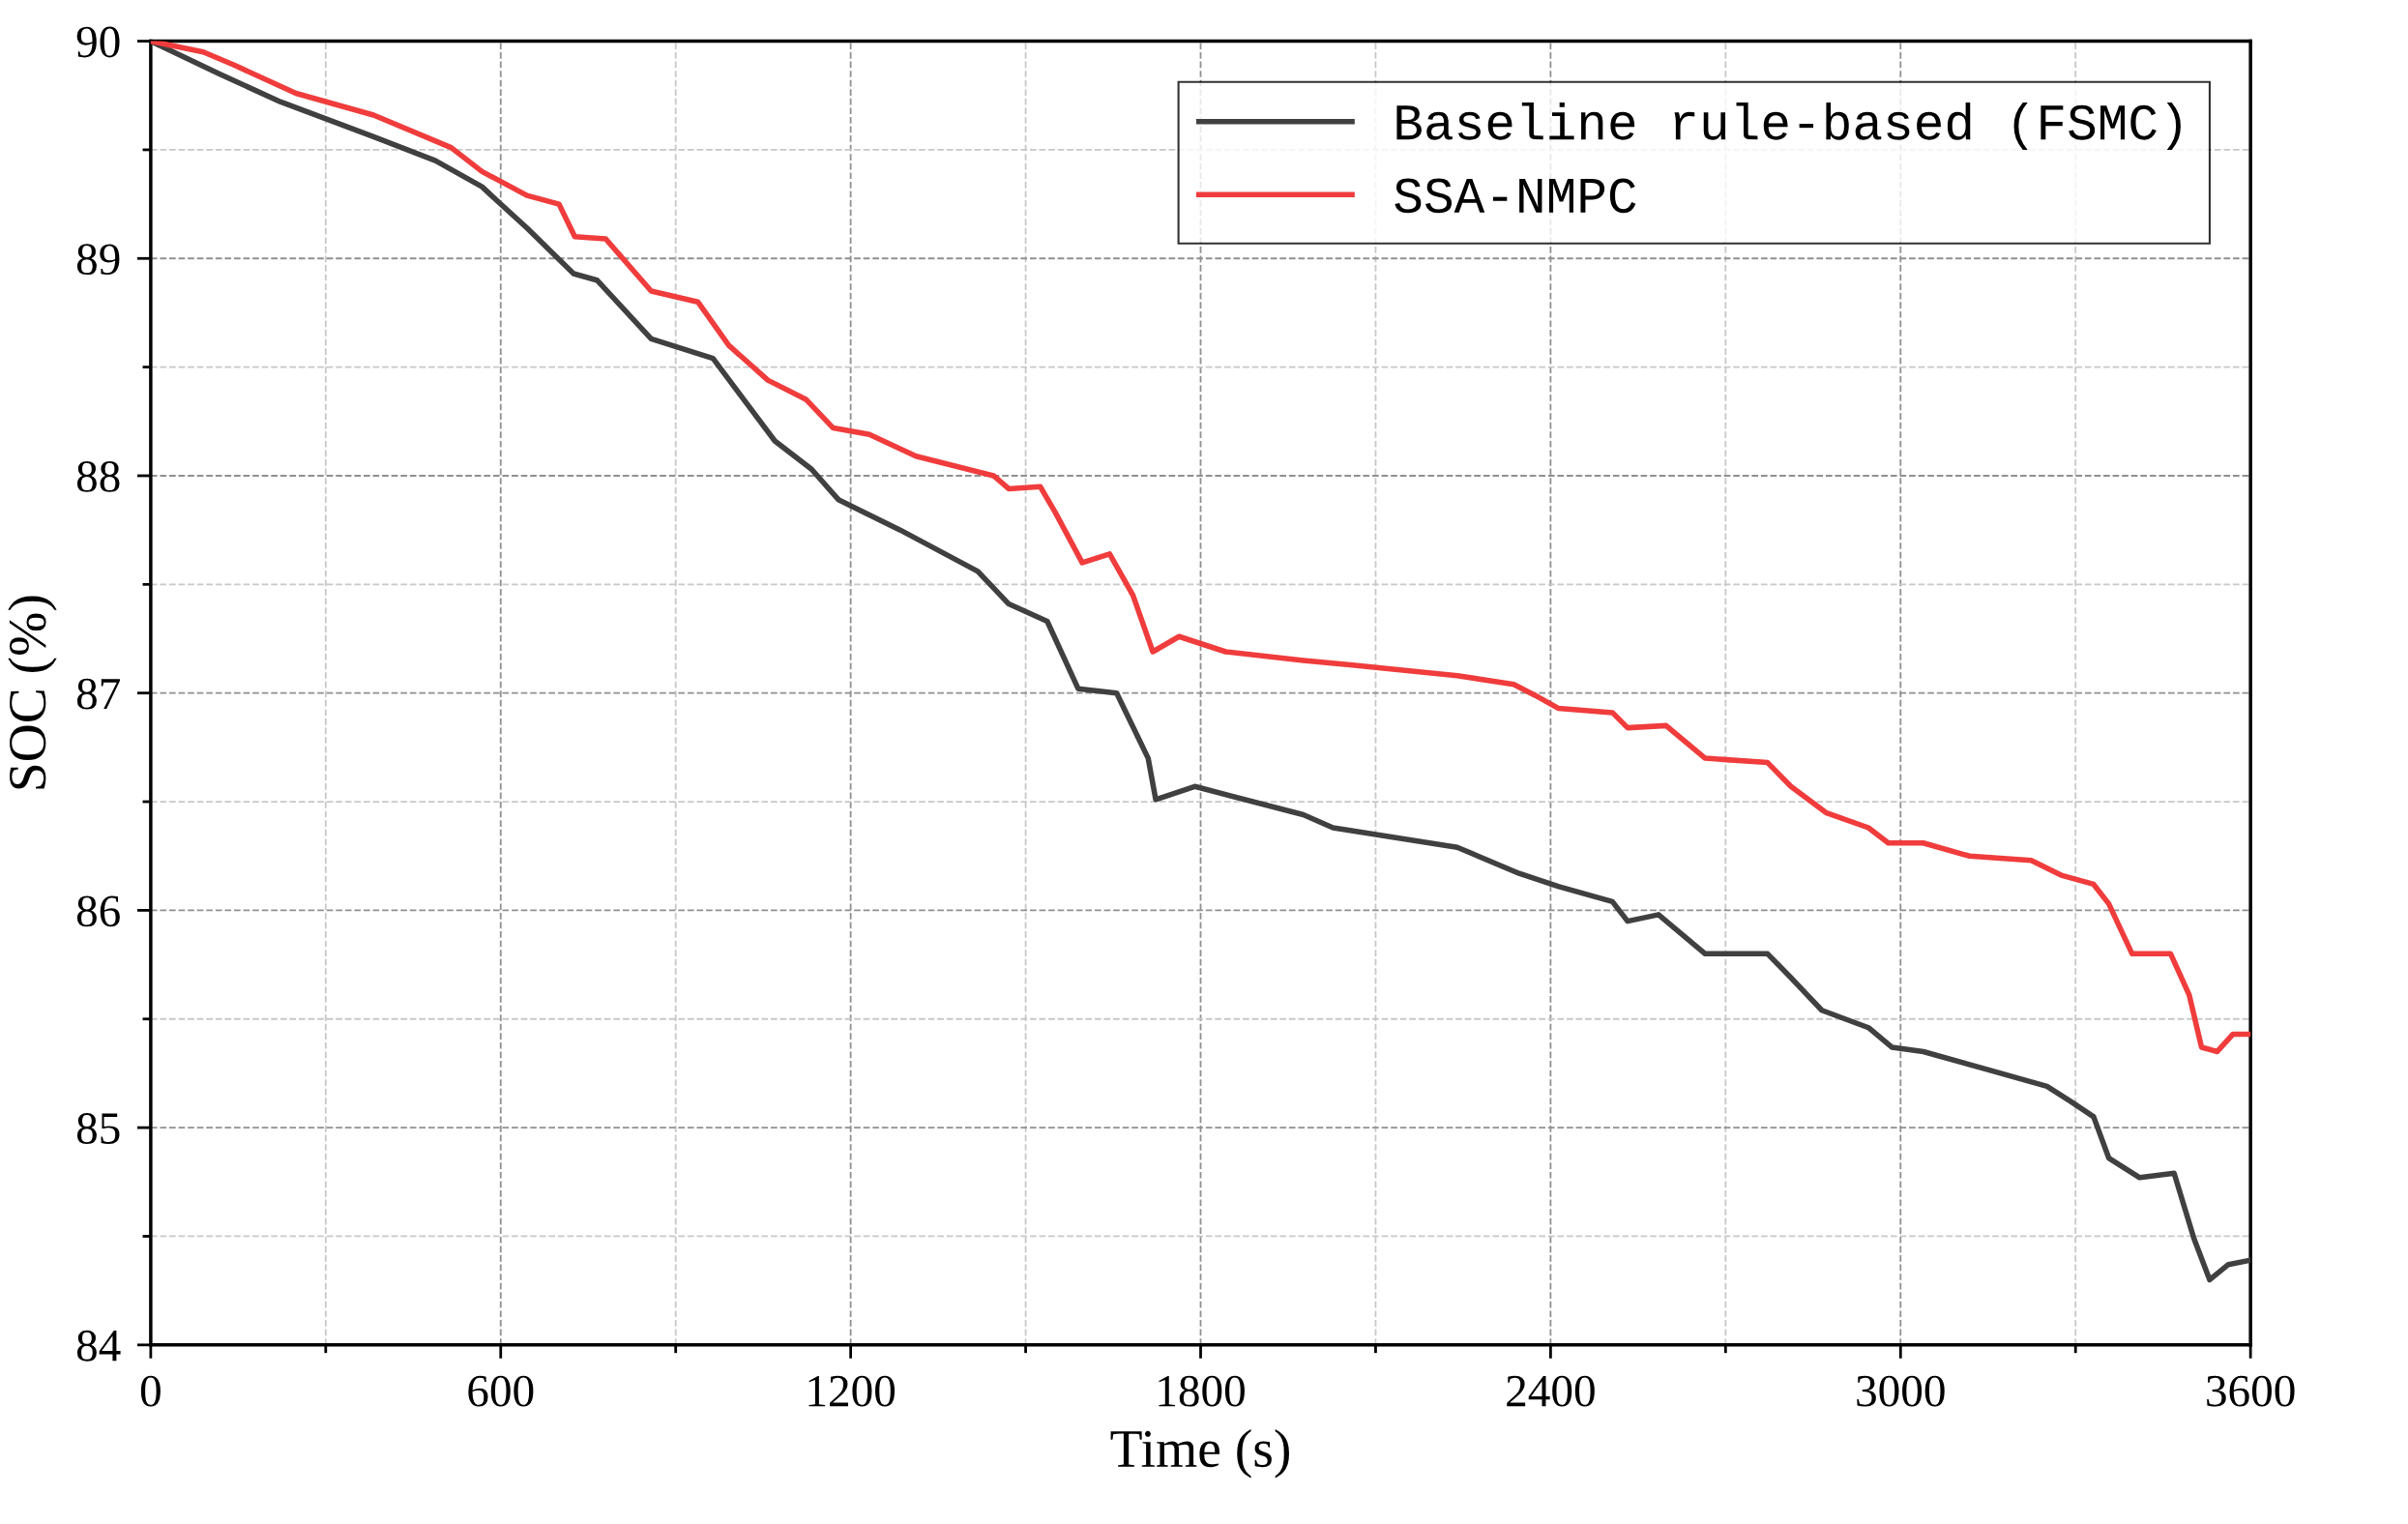  I want to click on y-axis-title: SOC (%), so click(32, 692).